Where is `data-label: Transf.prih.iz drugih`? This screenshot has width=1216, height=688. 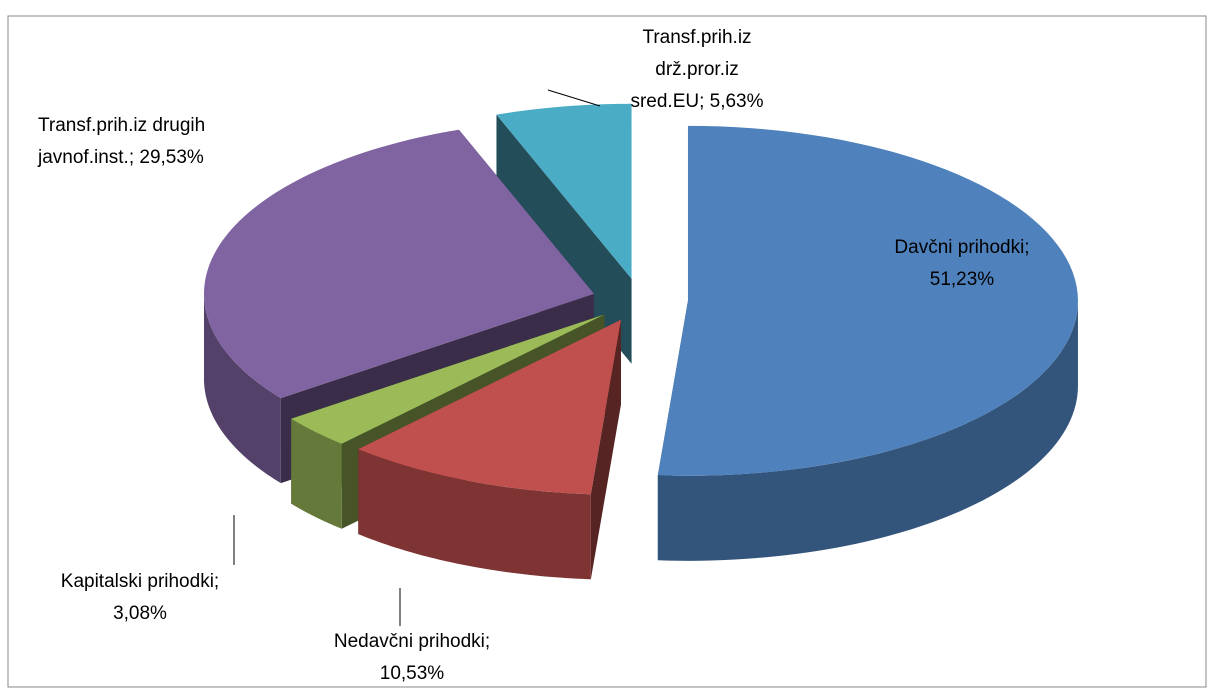 data-label: Transf.prih.iz drugih is located at coordinates (121, 125).